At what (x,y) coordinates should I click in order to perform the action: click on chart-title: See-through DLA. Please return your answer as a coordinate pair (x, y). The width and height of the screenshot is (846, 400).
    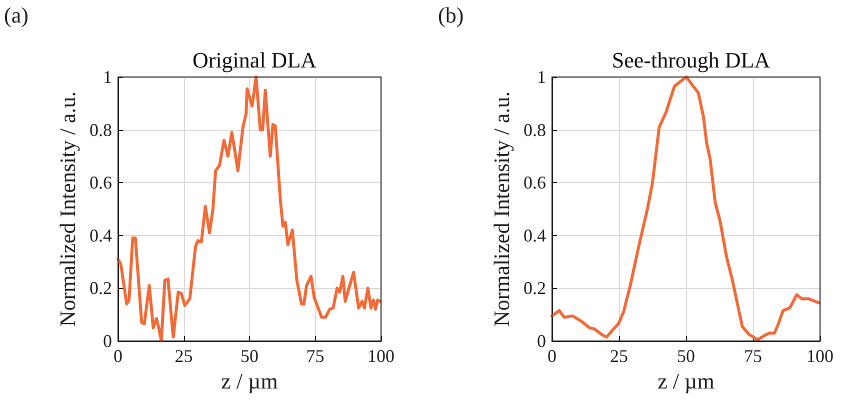
    Looking at the image, I should click on (691, 60).